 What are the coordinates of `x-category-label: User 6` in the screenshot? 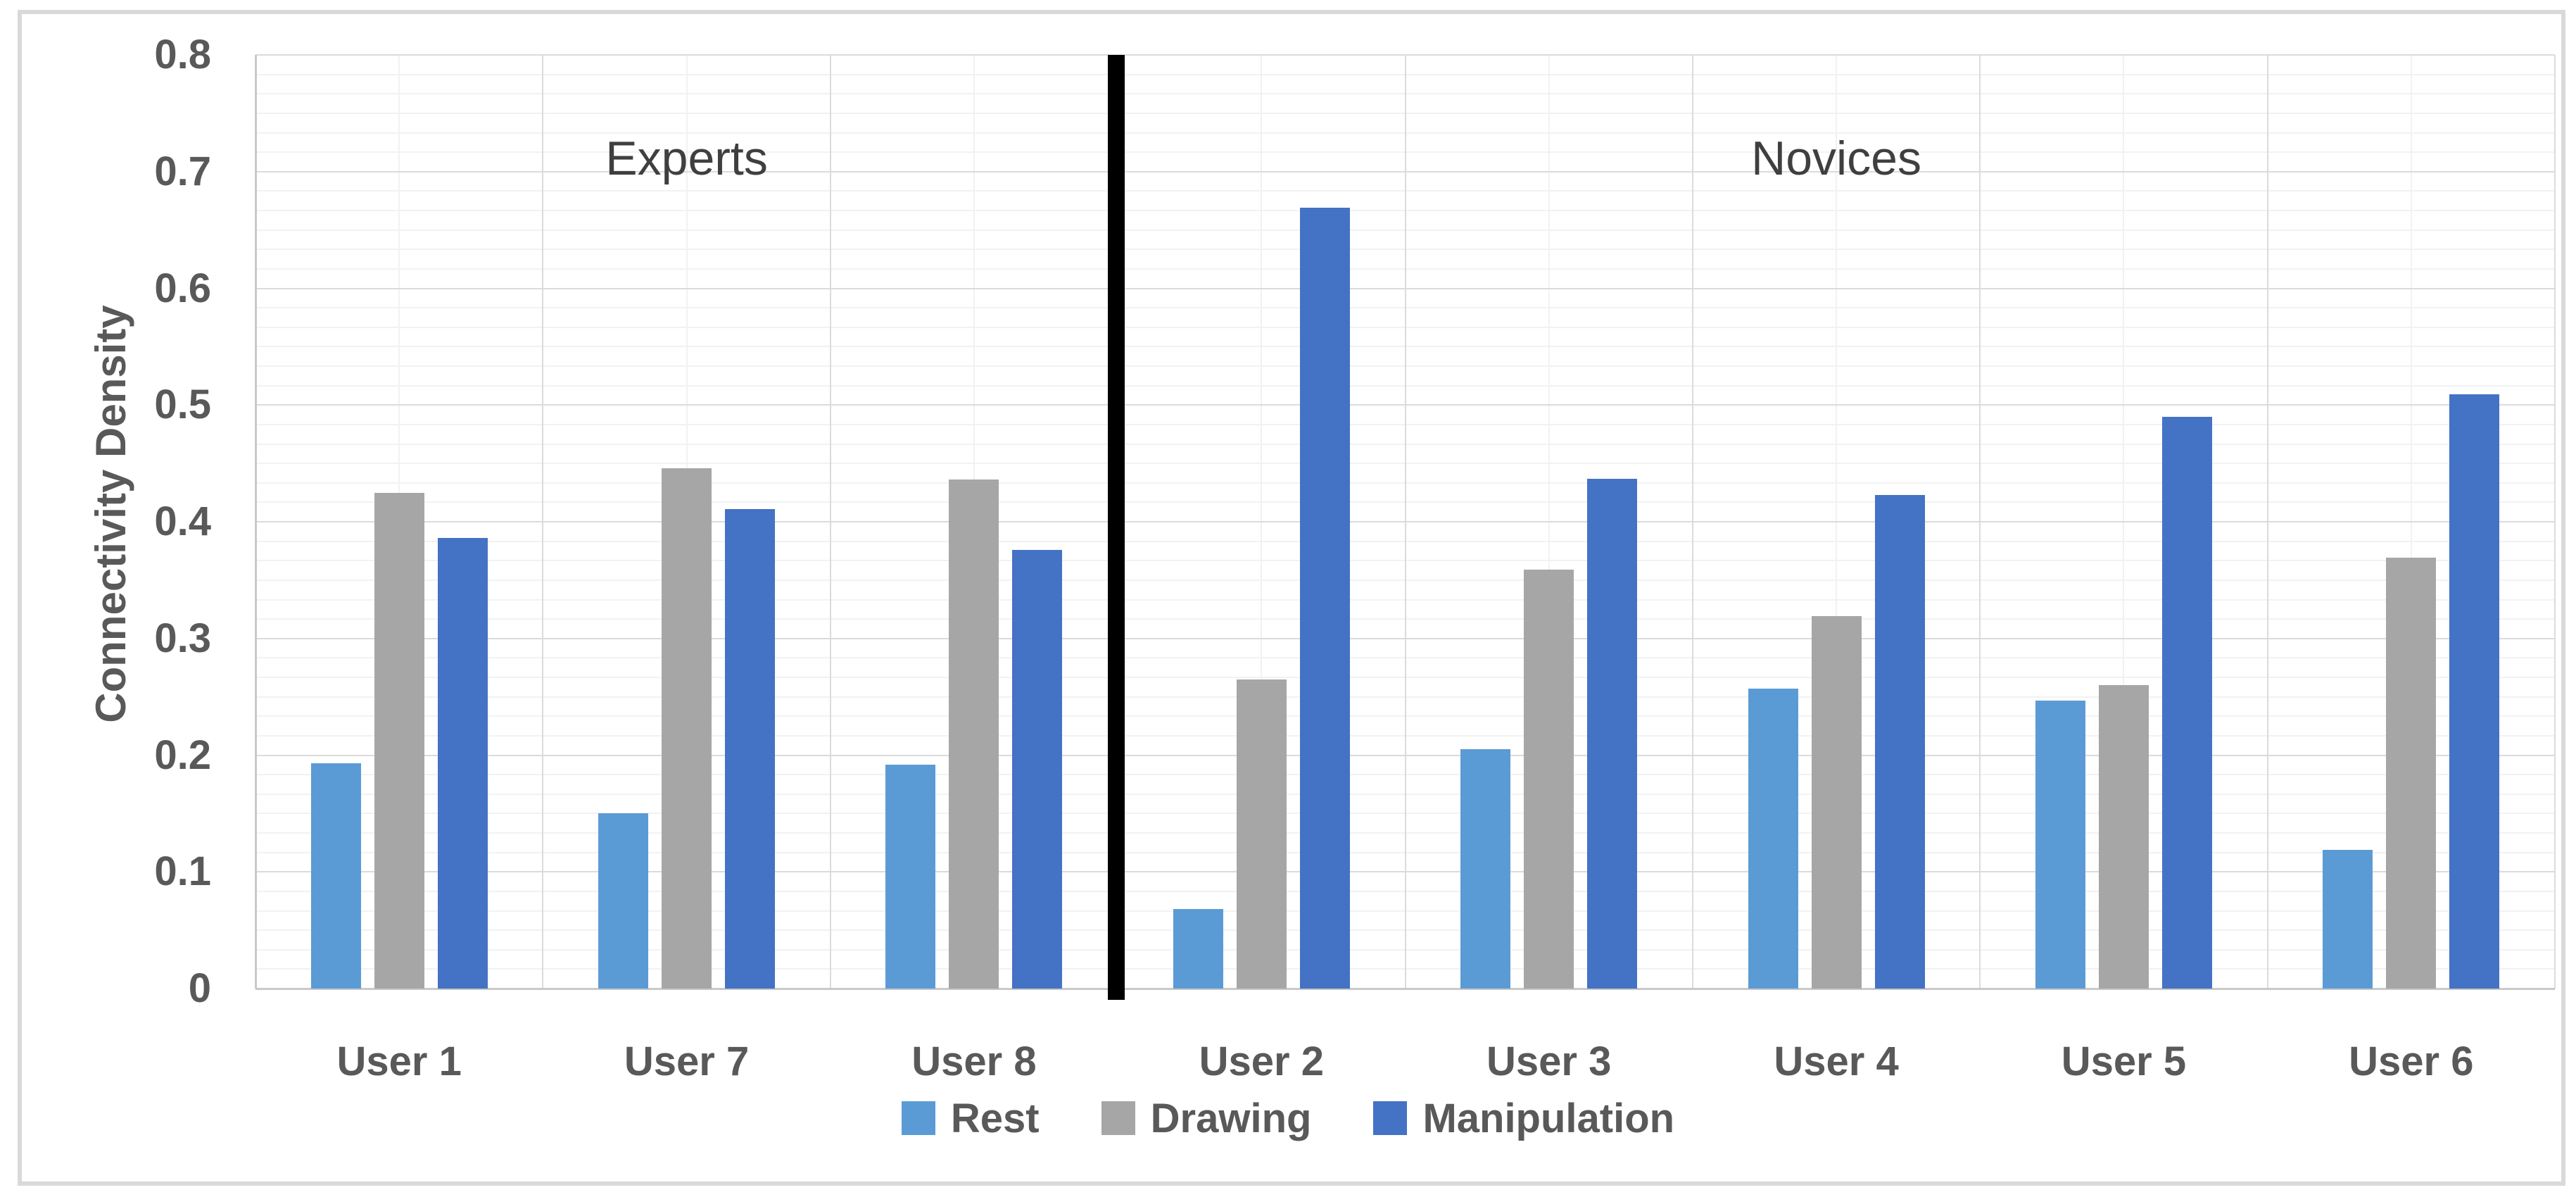 It's located at (2411, 1061).